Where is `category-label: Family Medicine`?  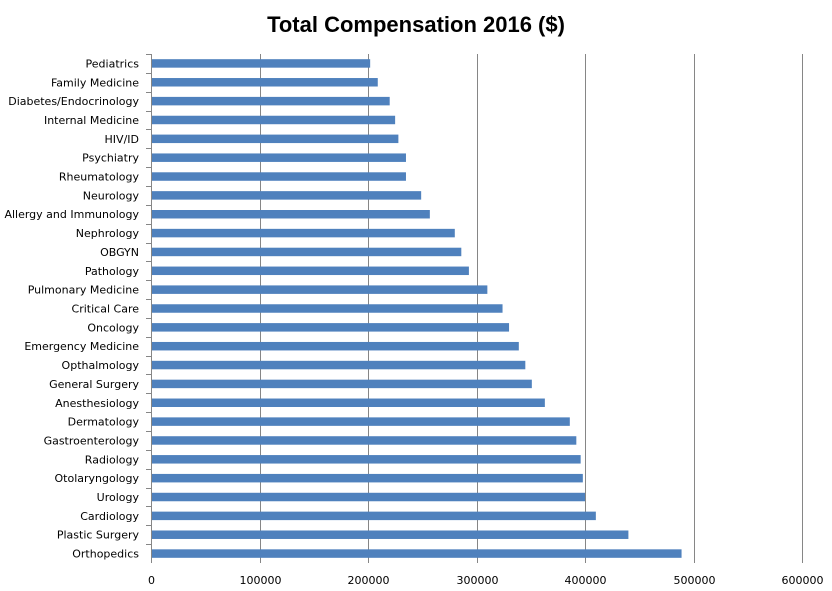 category-label: Family Medicine is located at coordinates (95, 82).